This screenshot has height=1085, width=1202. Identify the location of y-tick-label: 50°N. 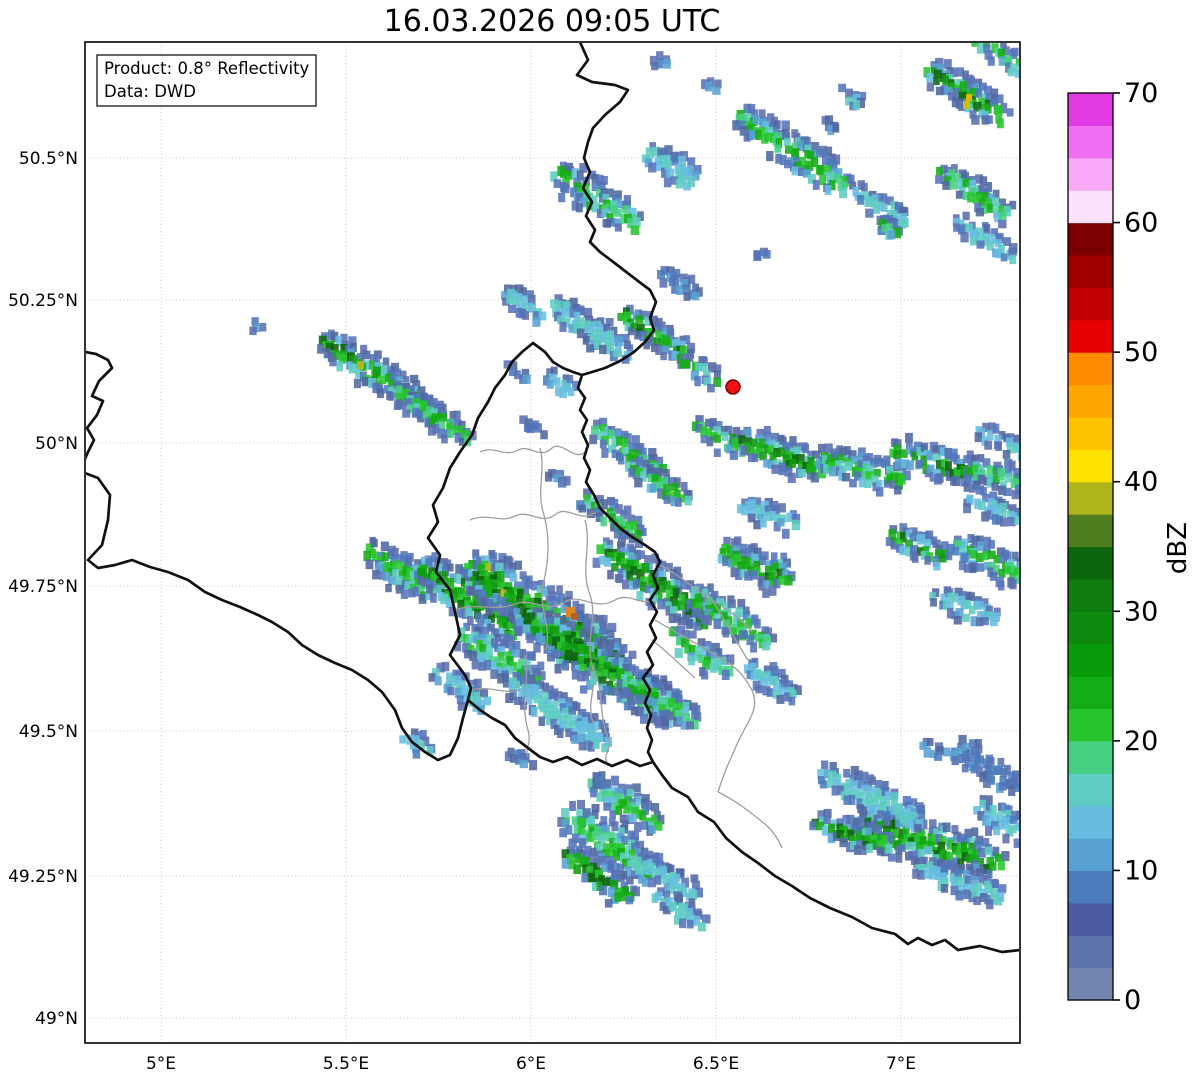
(56, 444).